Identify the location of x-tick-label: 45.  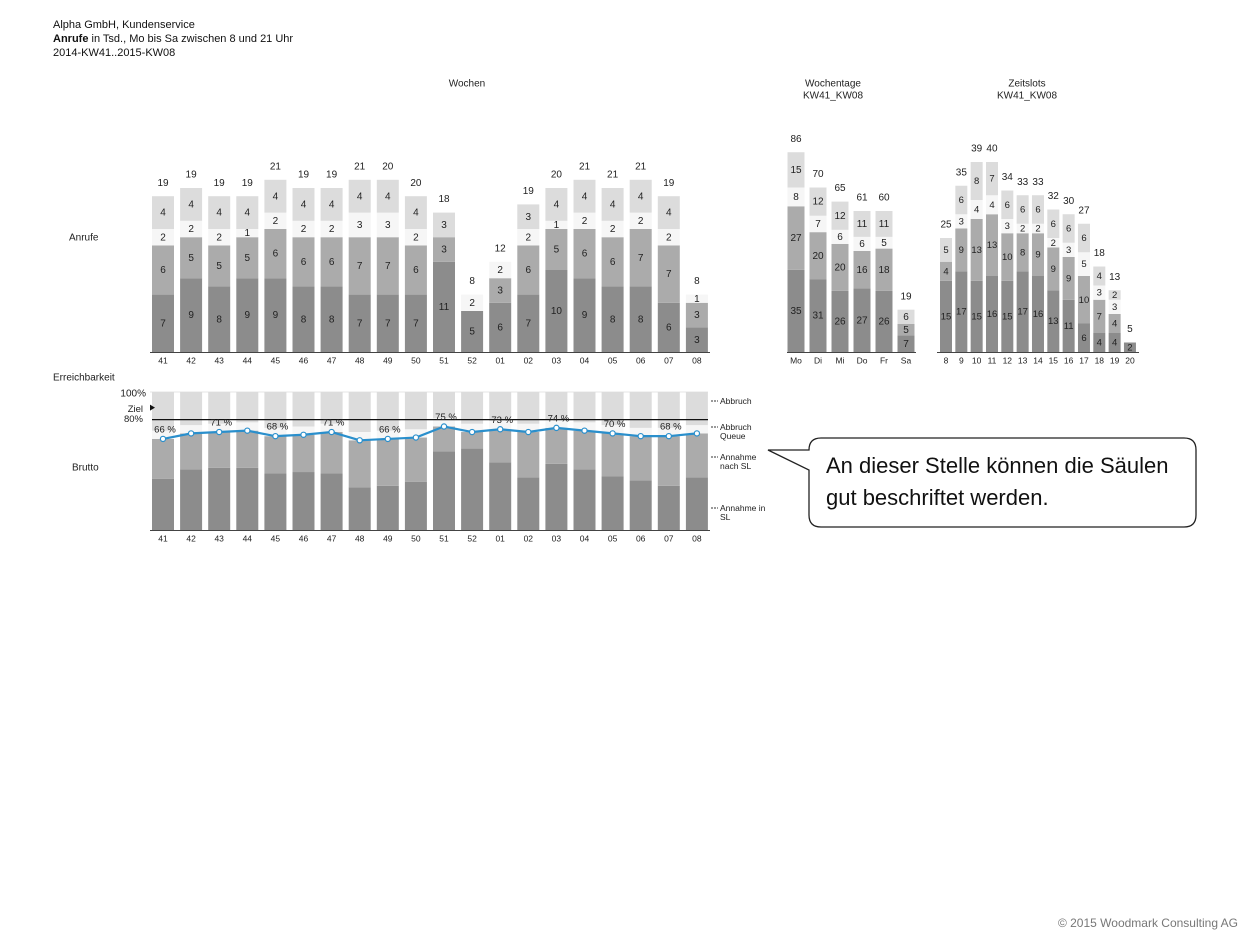
(276, 538).